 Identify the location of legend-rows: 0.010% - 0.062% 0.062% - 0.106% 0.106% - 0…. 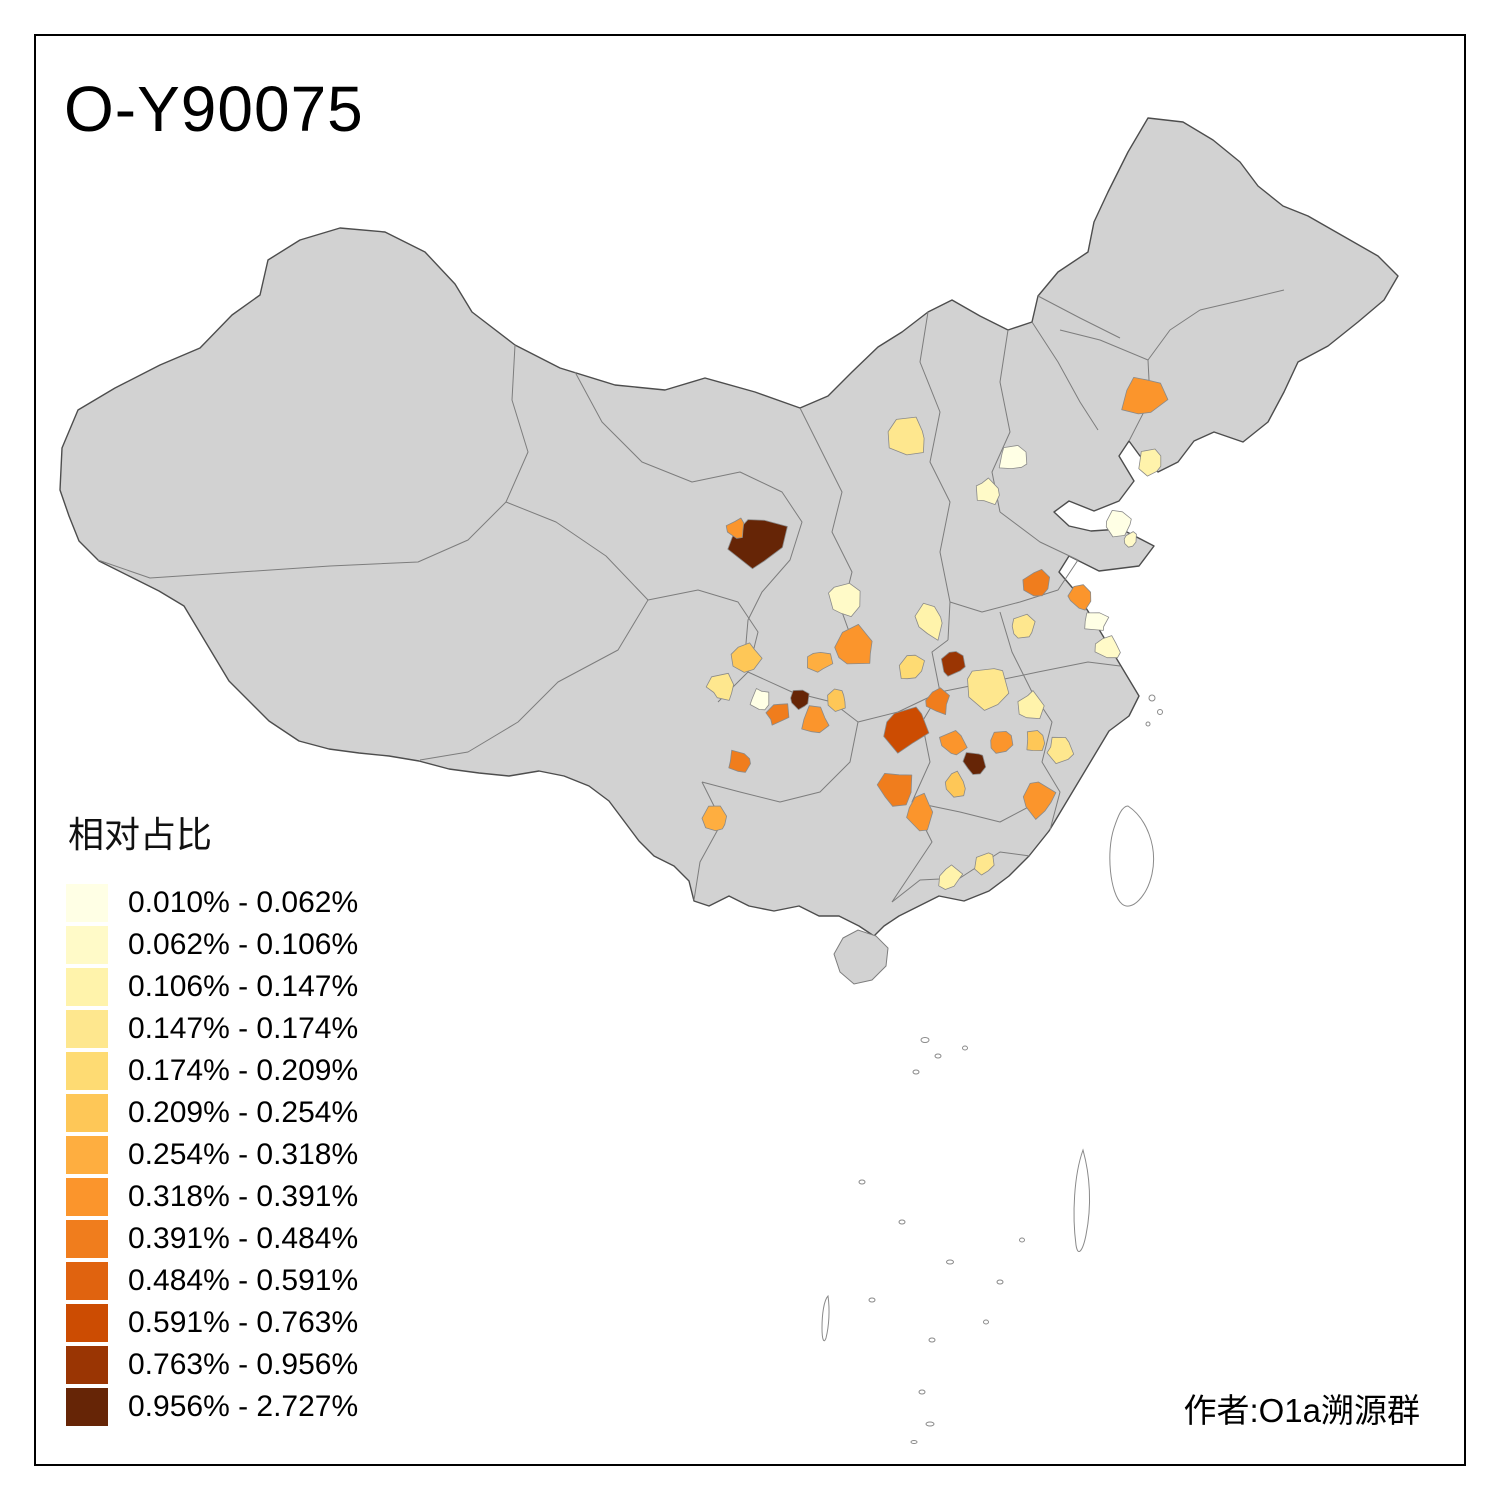
(212, 1155).